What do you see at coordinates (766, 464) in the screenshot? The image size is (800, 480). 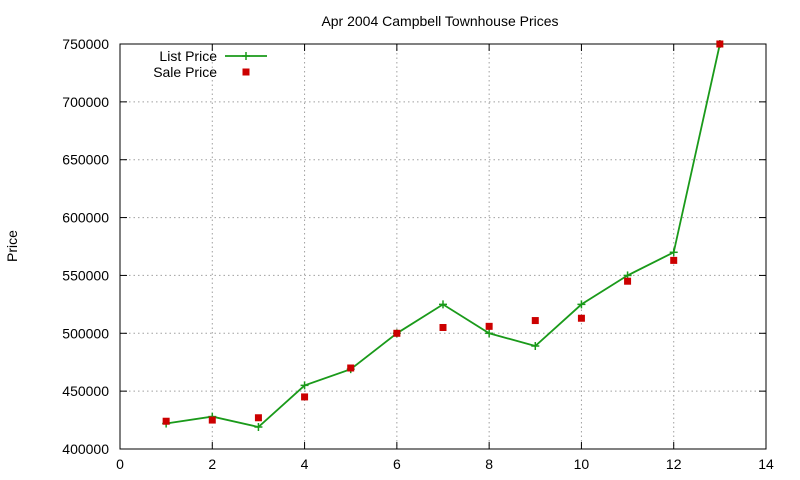 I see `x-tick-label: 14` at bounding box center [766, 464].